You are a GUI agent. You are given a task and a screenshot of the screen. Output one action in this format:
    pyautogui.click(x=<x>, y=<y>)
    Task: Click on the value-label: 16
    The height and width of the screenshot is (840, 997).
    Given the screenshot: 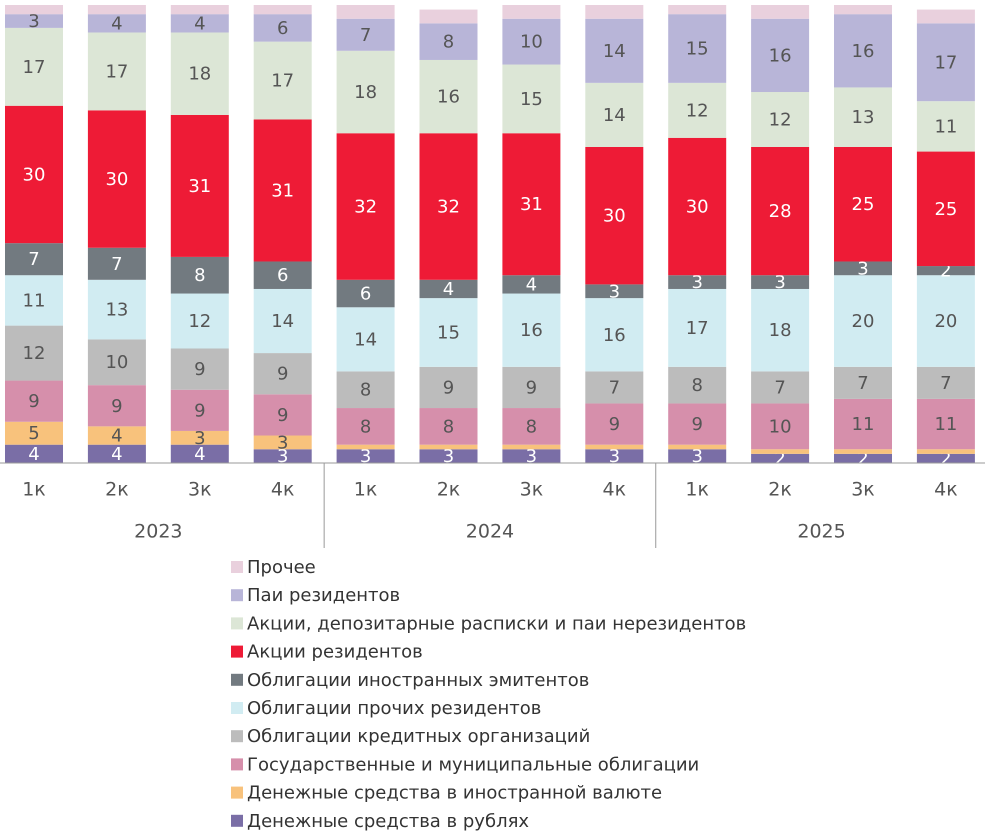 What is the action you would take?
    pyautogui.click(x=531, y=330)
    